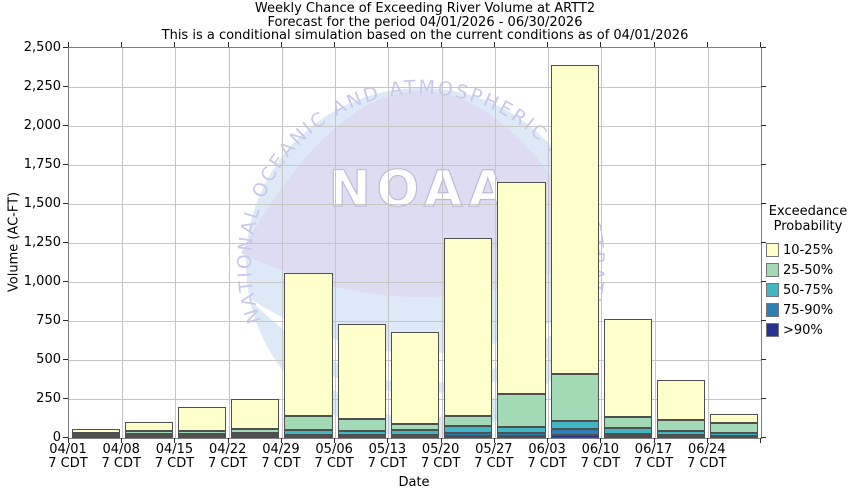  Describe the element at coordinates (42, 125) in the screenshot. I see `y-tick-label: 2,000` at that location.